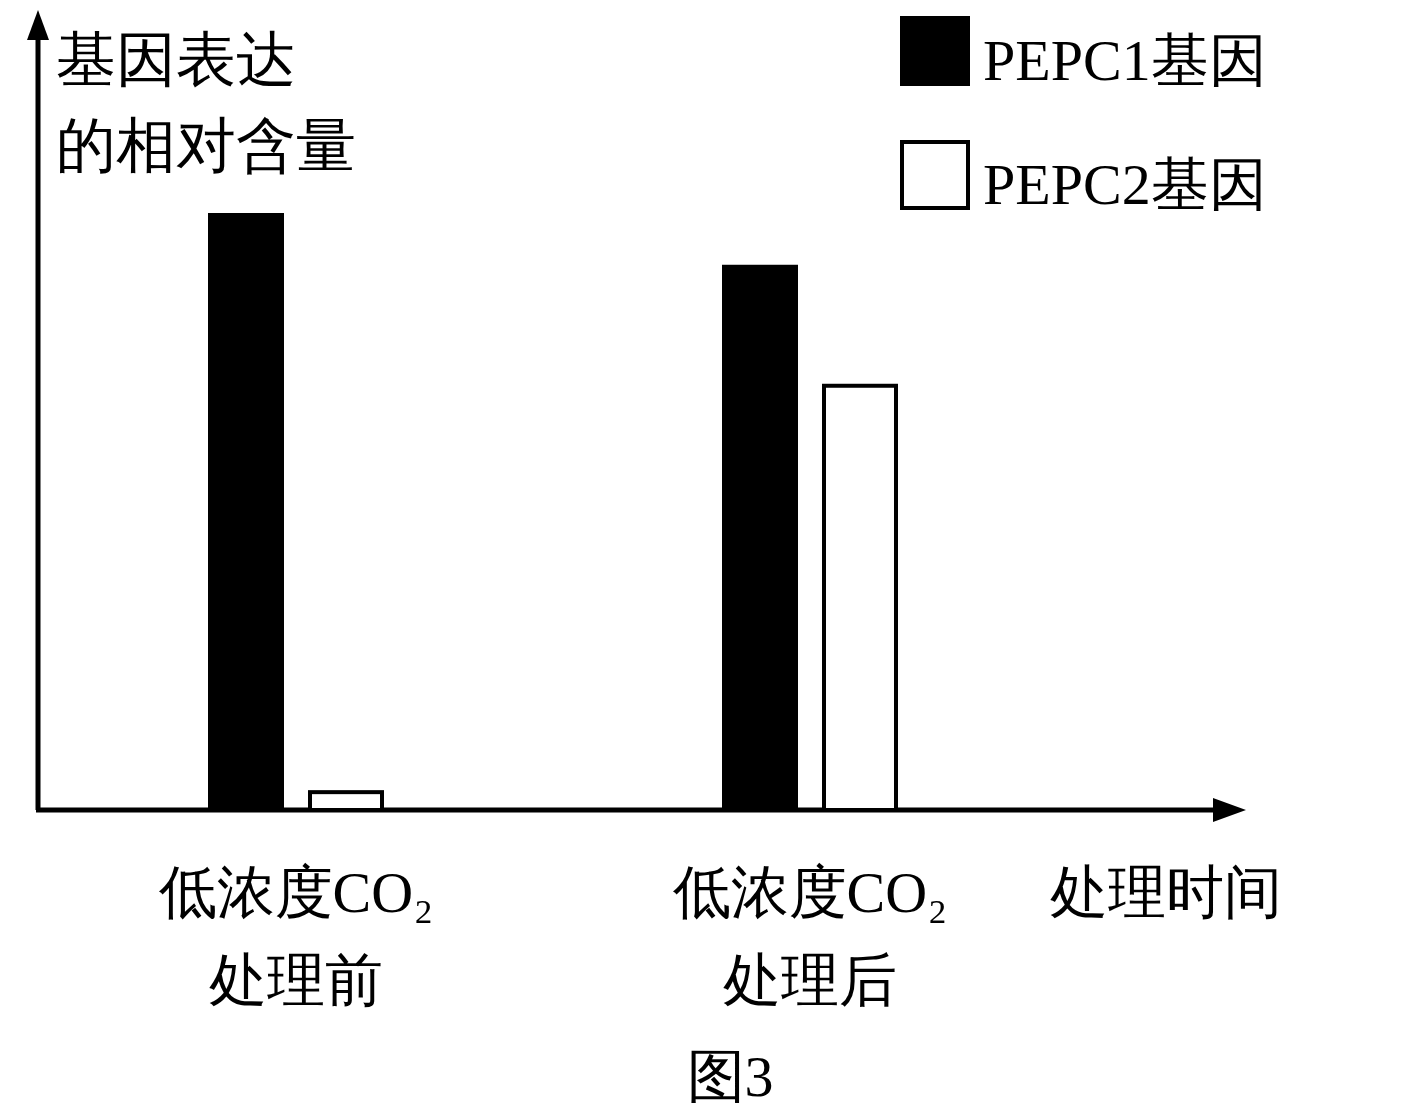 The height and width of the screenshot is (1116, 1402). What do you see at coordinates (1166, 892) in the screenshot?
I see `x-axis-title: 处理时间` at bounding box center [1166, 892].